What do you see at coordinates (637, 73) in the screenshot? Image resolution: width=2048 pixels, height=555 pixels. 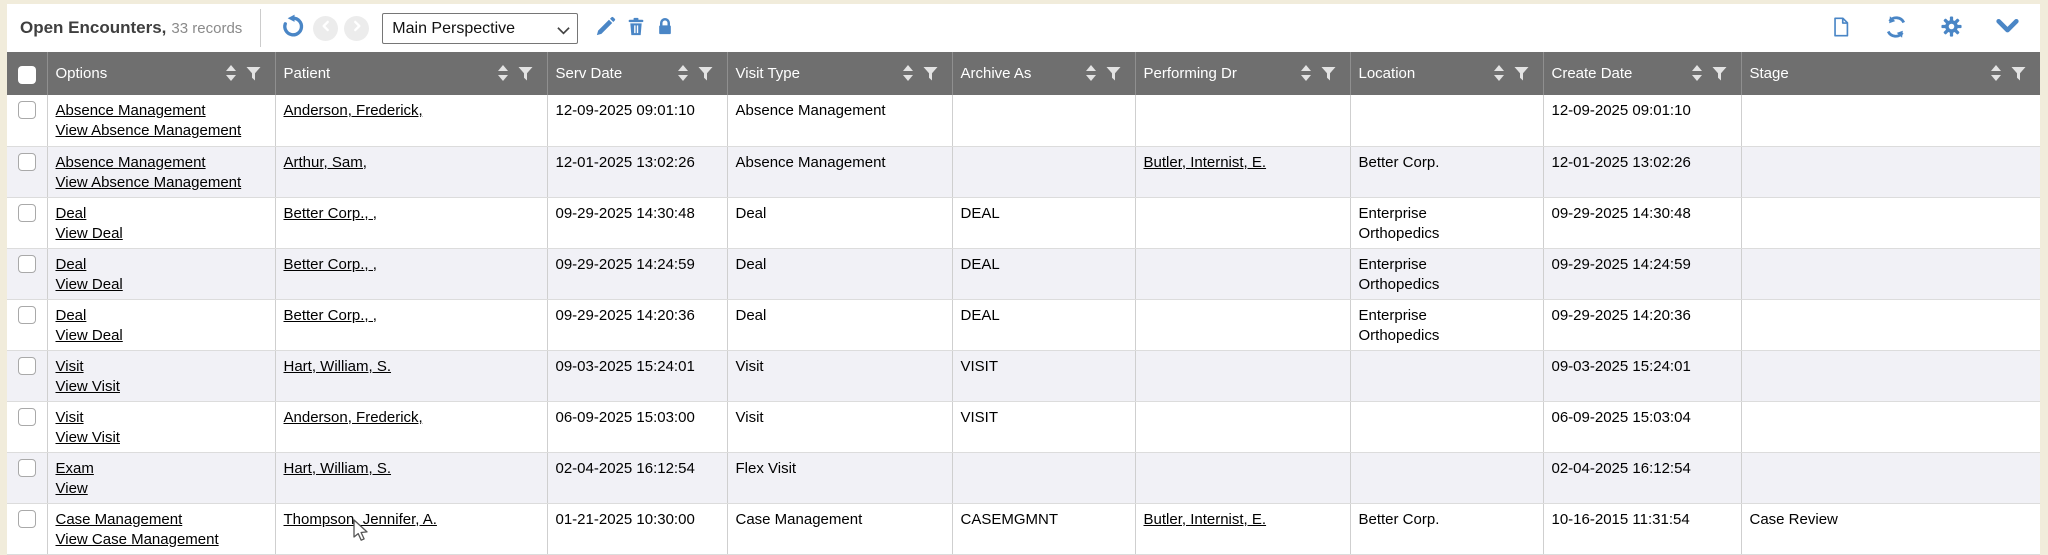 I see `column-header-serv_date: Serv Date` at bounding box center [637, 73].